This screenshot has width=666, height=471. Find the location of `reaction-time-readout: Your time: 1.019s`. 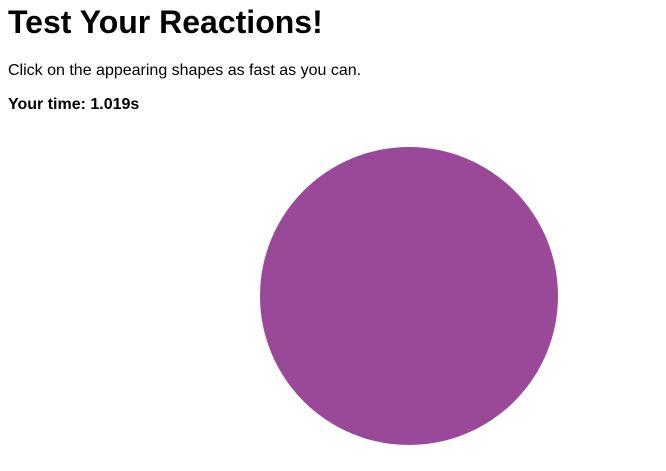

reaction-time-readout: Your time: 1.019s is located at coordinates (73, 105).